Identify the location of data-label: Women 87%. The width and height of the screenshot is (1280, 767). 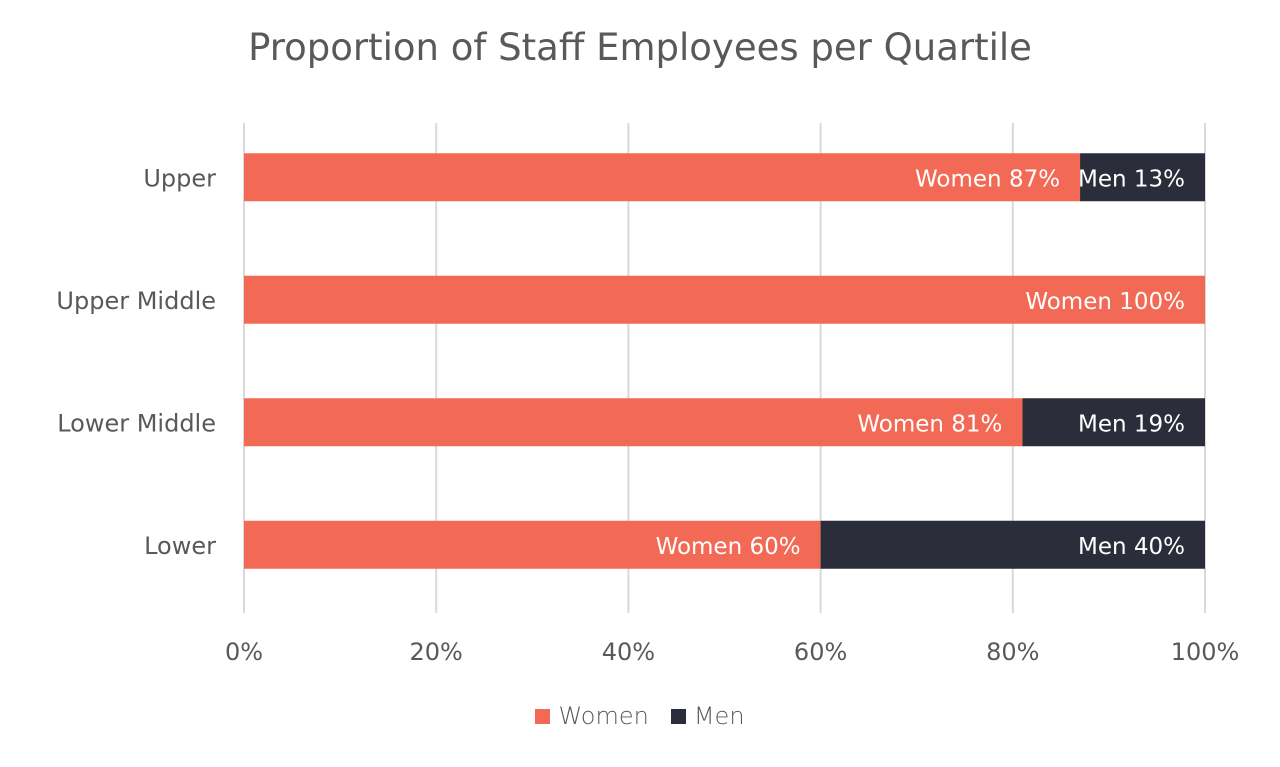
(987, 179).